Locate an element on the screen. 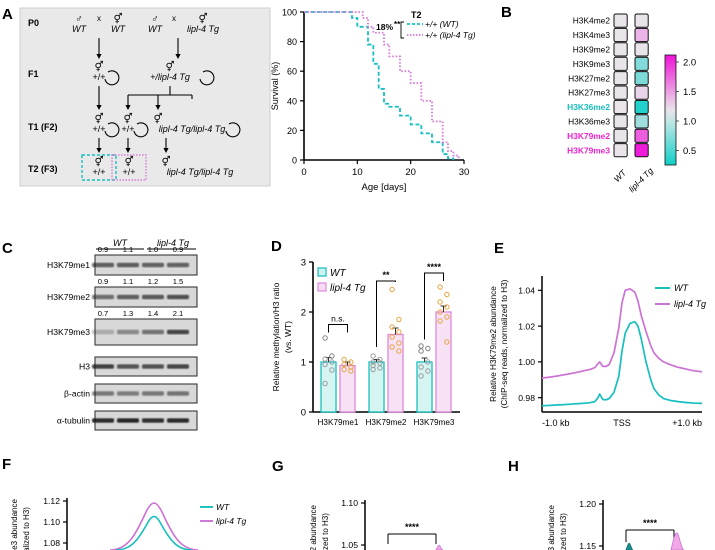 The image size is (715, 550). survival-curves is located at coordinates (382, 85).